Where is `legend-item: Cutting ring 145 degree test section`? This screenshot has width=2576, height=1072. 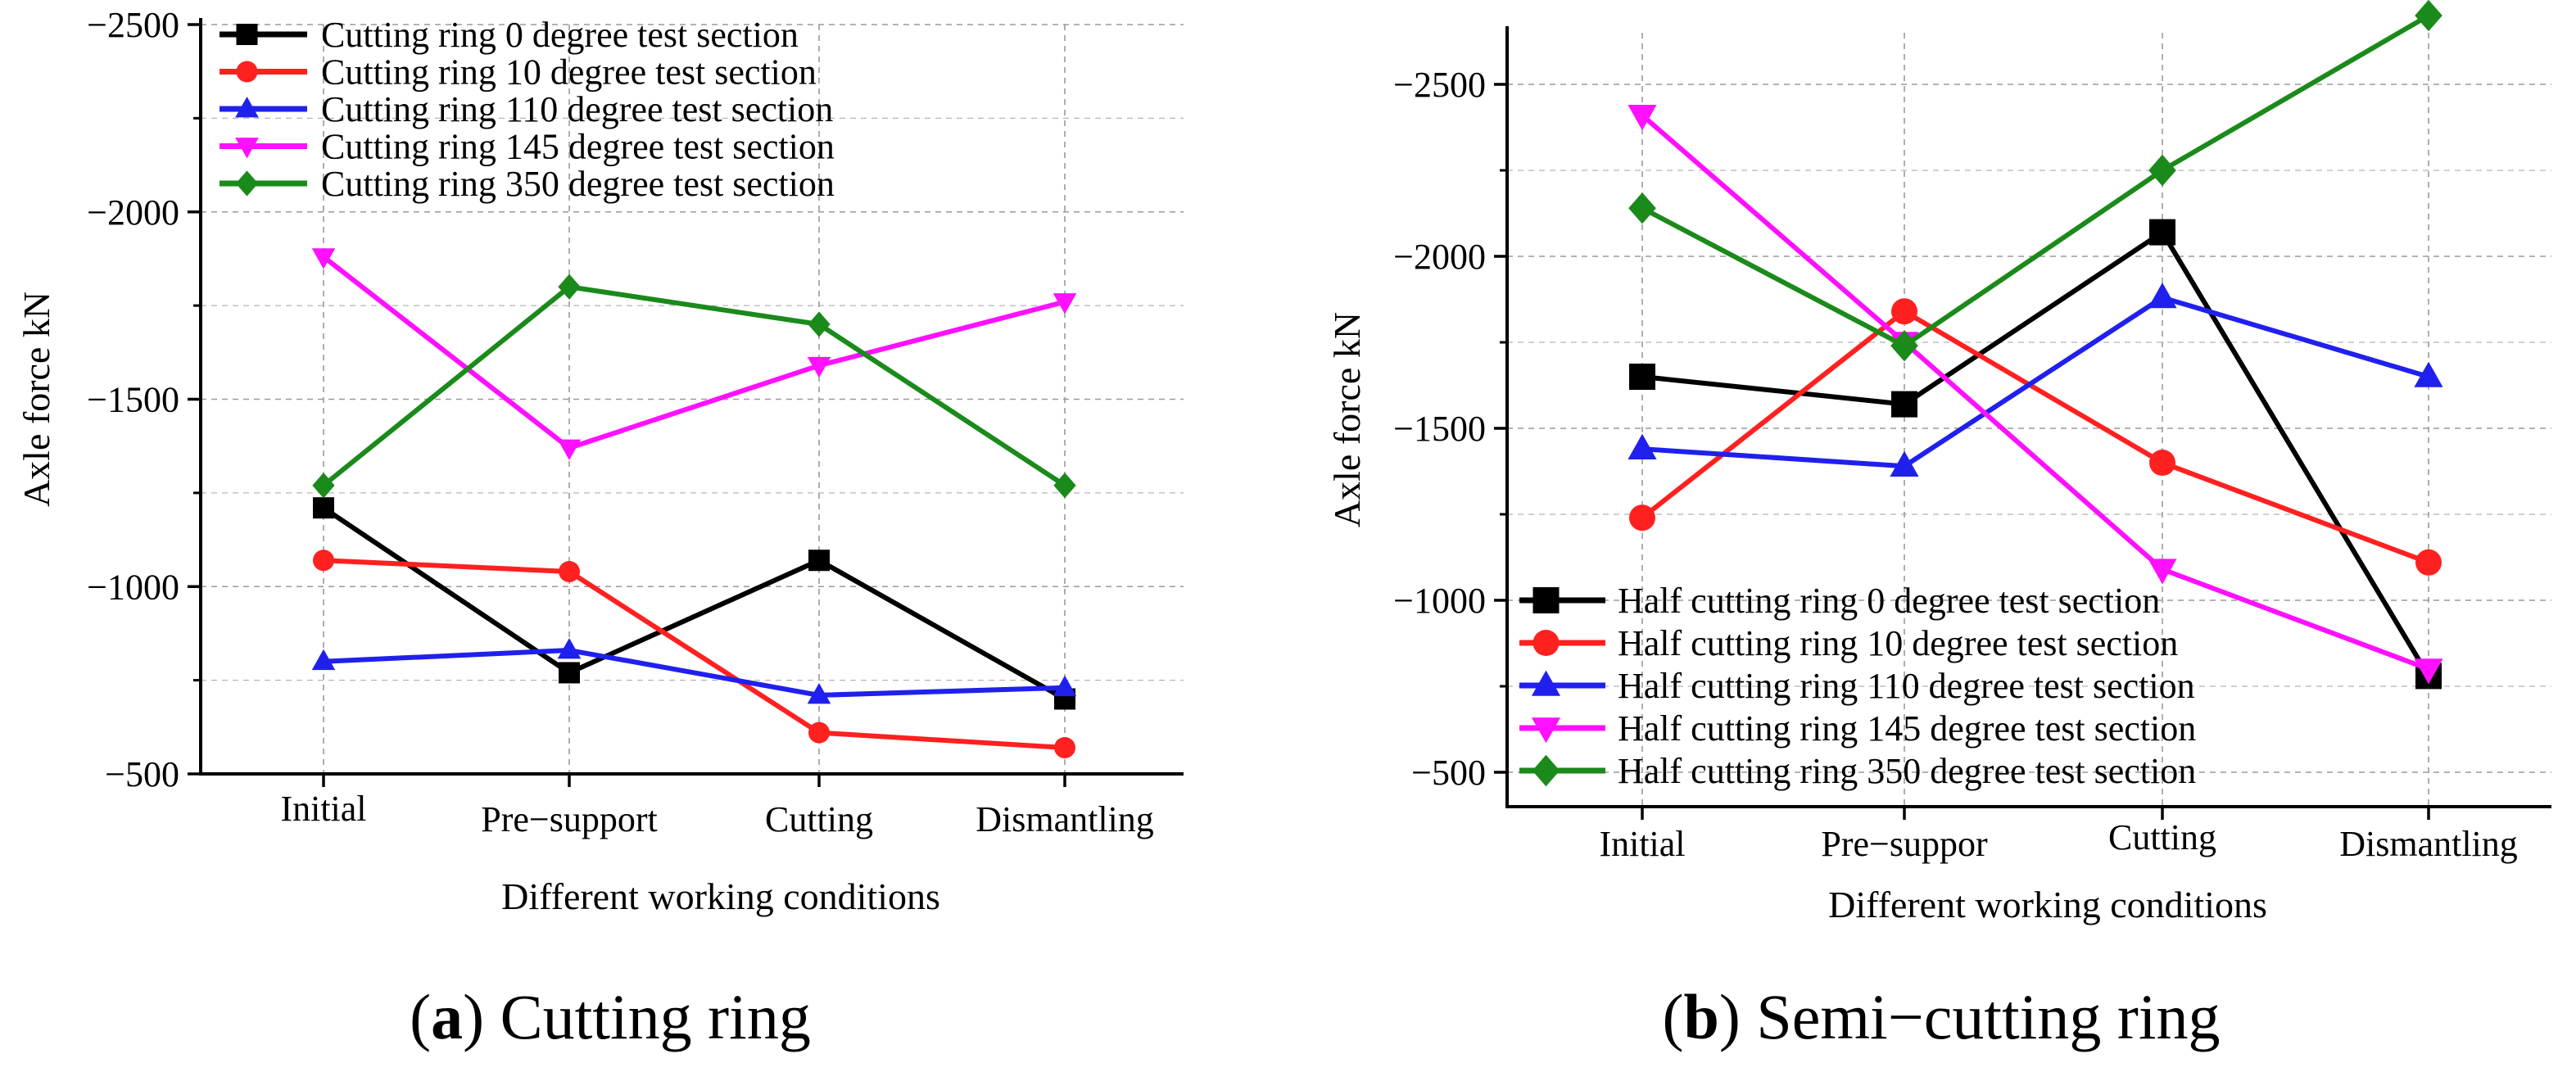 legend-item: Cutting ring 145 degree test section is located at coordinates (527, 147).